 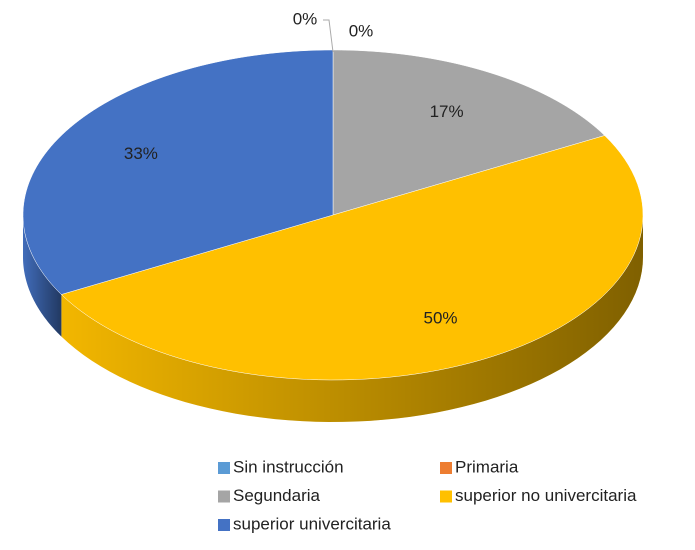 I want to click on data-label: 17%, so click(x=447, y=111).